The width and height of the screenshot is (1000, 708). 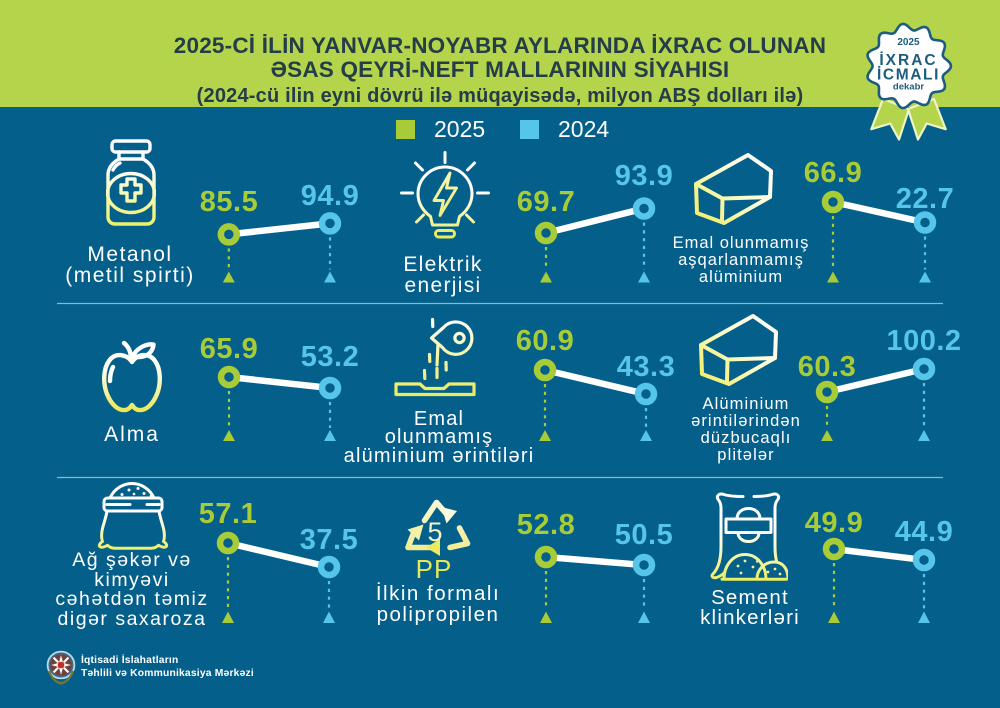 What do you see at coordinates (434, 568) in the screenshot?
I see `svg-text: PP` at bounding box center [434, 568].